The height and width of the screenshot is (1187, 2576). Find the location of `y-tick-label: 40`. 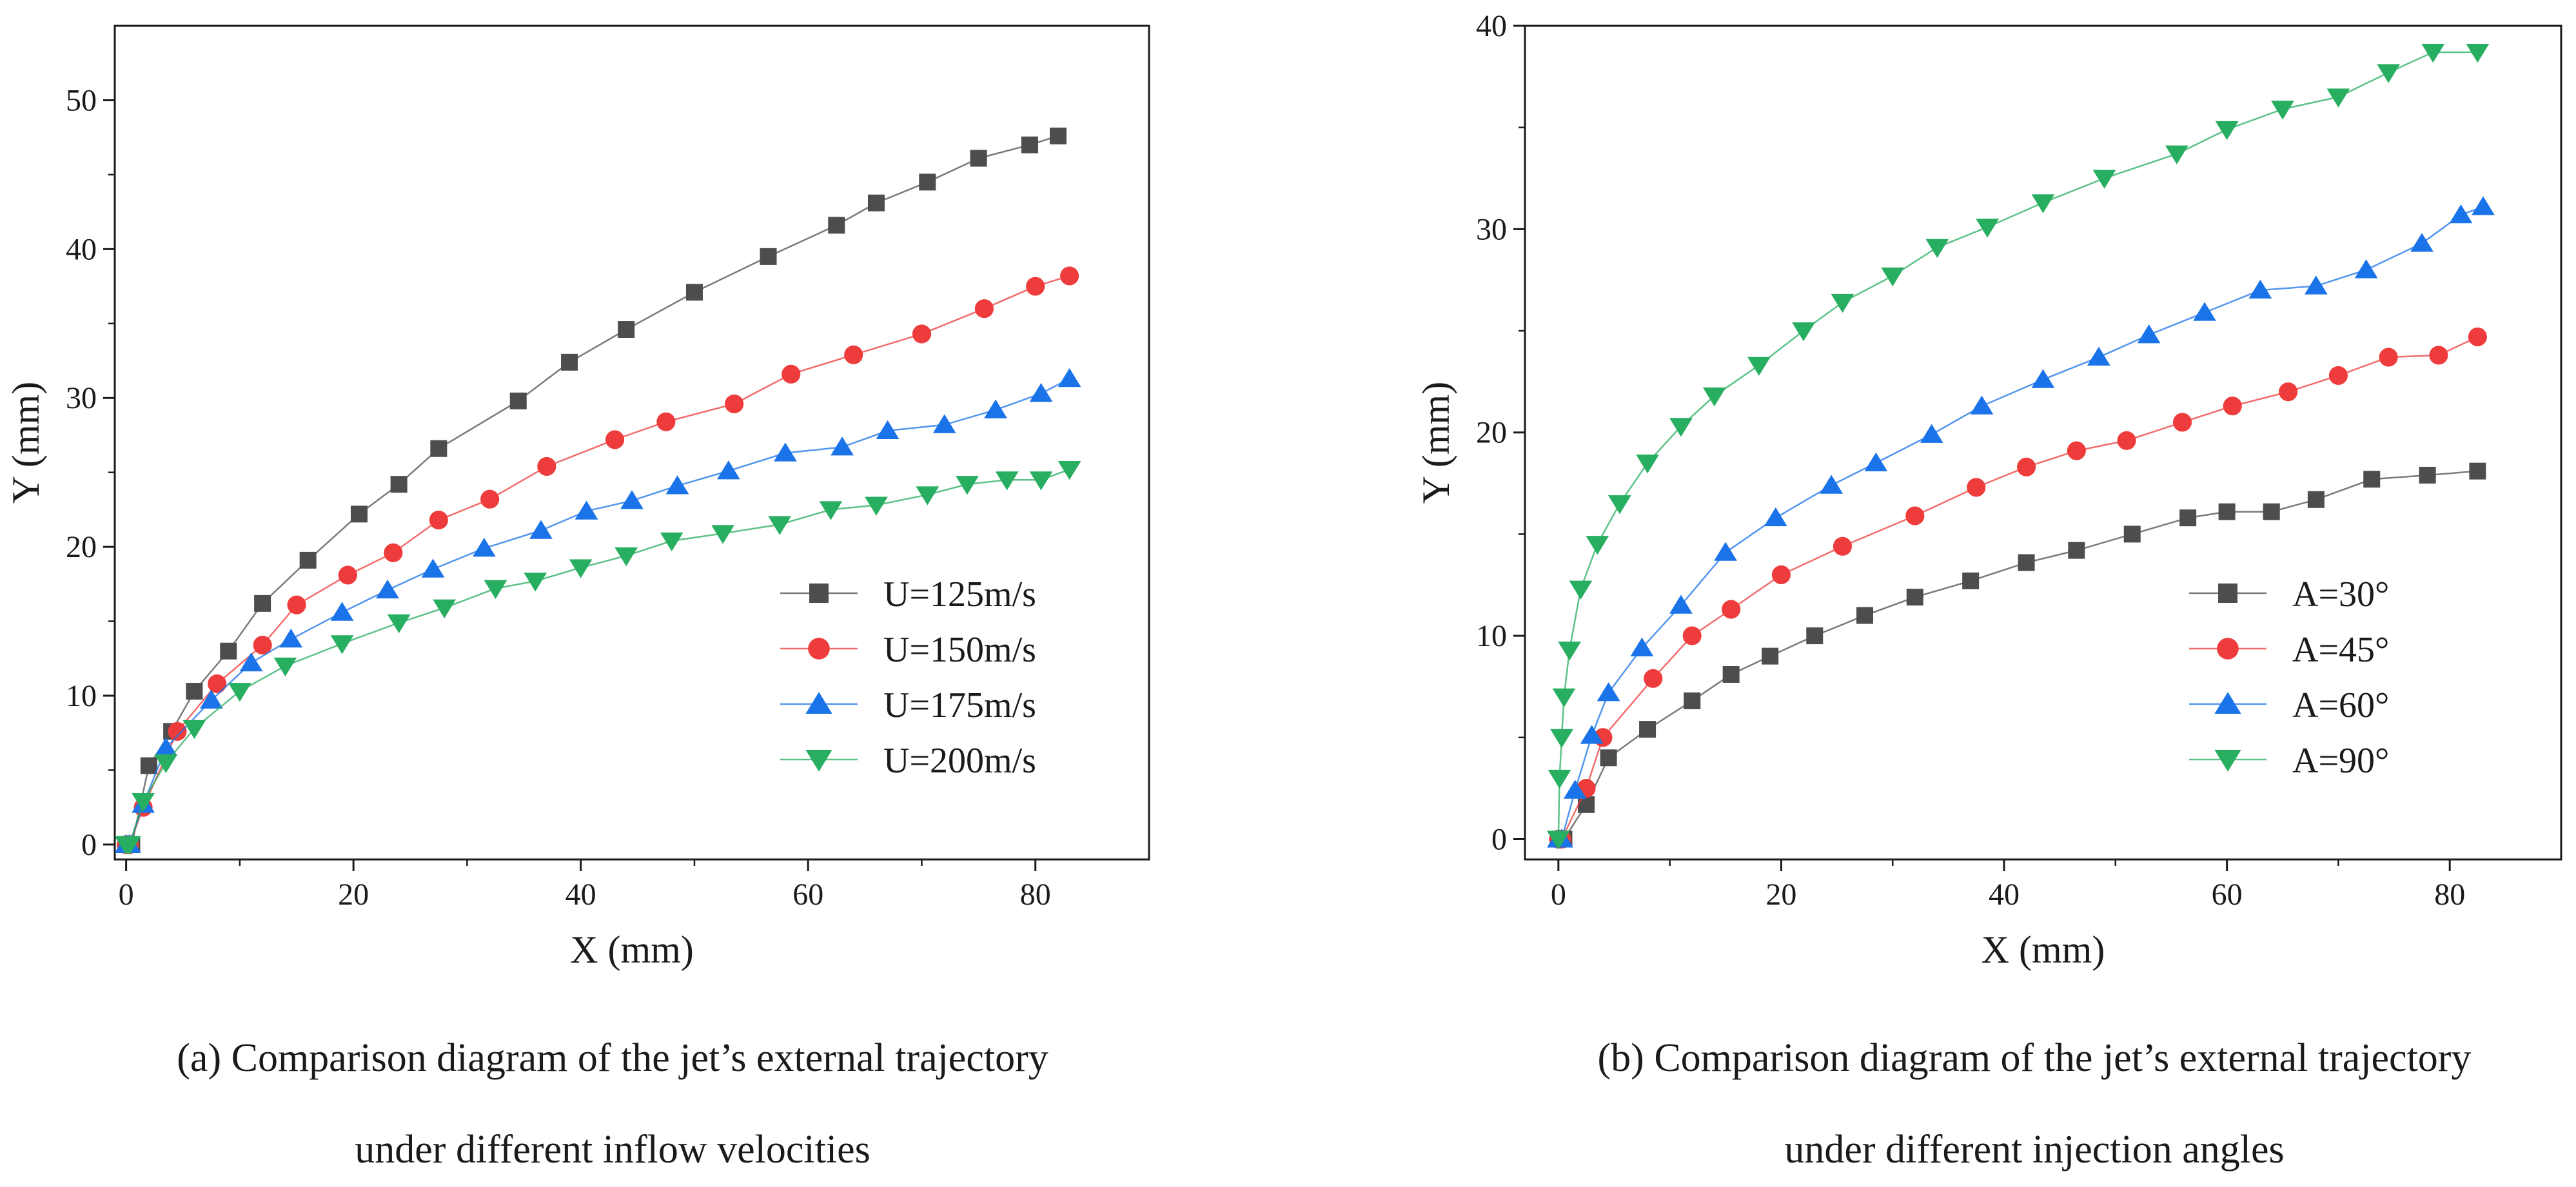

y-tick-label: 40 is located at coordinates (1491, 26).